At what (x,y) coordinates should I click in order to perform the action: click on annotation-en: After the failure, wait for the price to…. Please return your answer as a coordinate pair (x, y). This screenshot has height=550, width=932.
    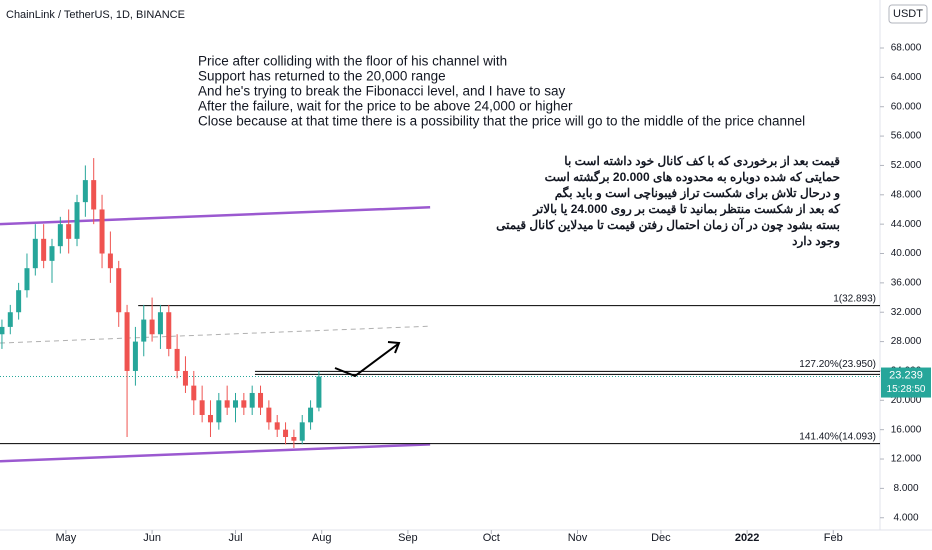
    Looking at the image, I should click on (385, 106).